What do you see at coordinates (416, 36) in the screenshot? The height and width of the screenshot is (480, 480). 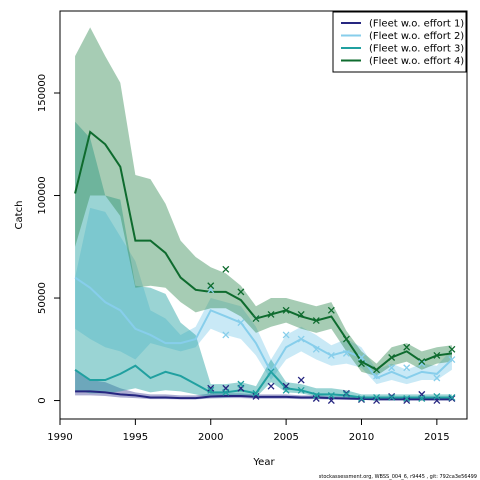 I see `legend-label-2: (Fleet w.o. effort 2)` at bounding box center [416, 36].